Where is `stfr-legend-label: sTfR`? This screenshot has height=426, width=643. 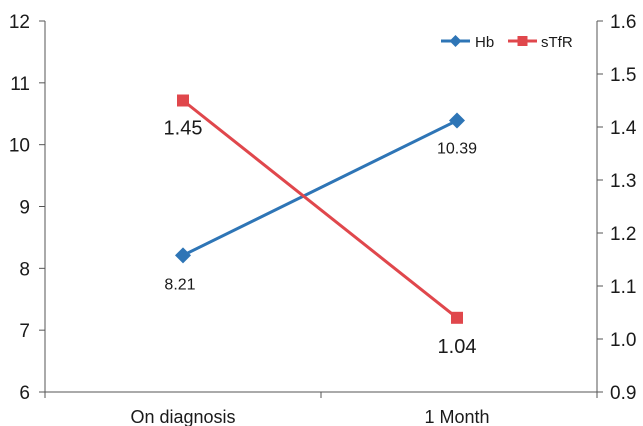 stfr-legend-label: sTfR is located at coordinates (557, 42).